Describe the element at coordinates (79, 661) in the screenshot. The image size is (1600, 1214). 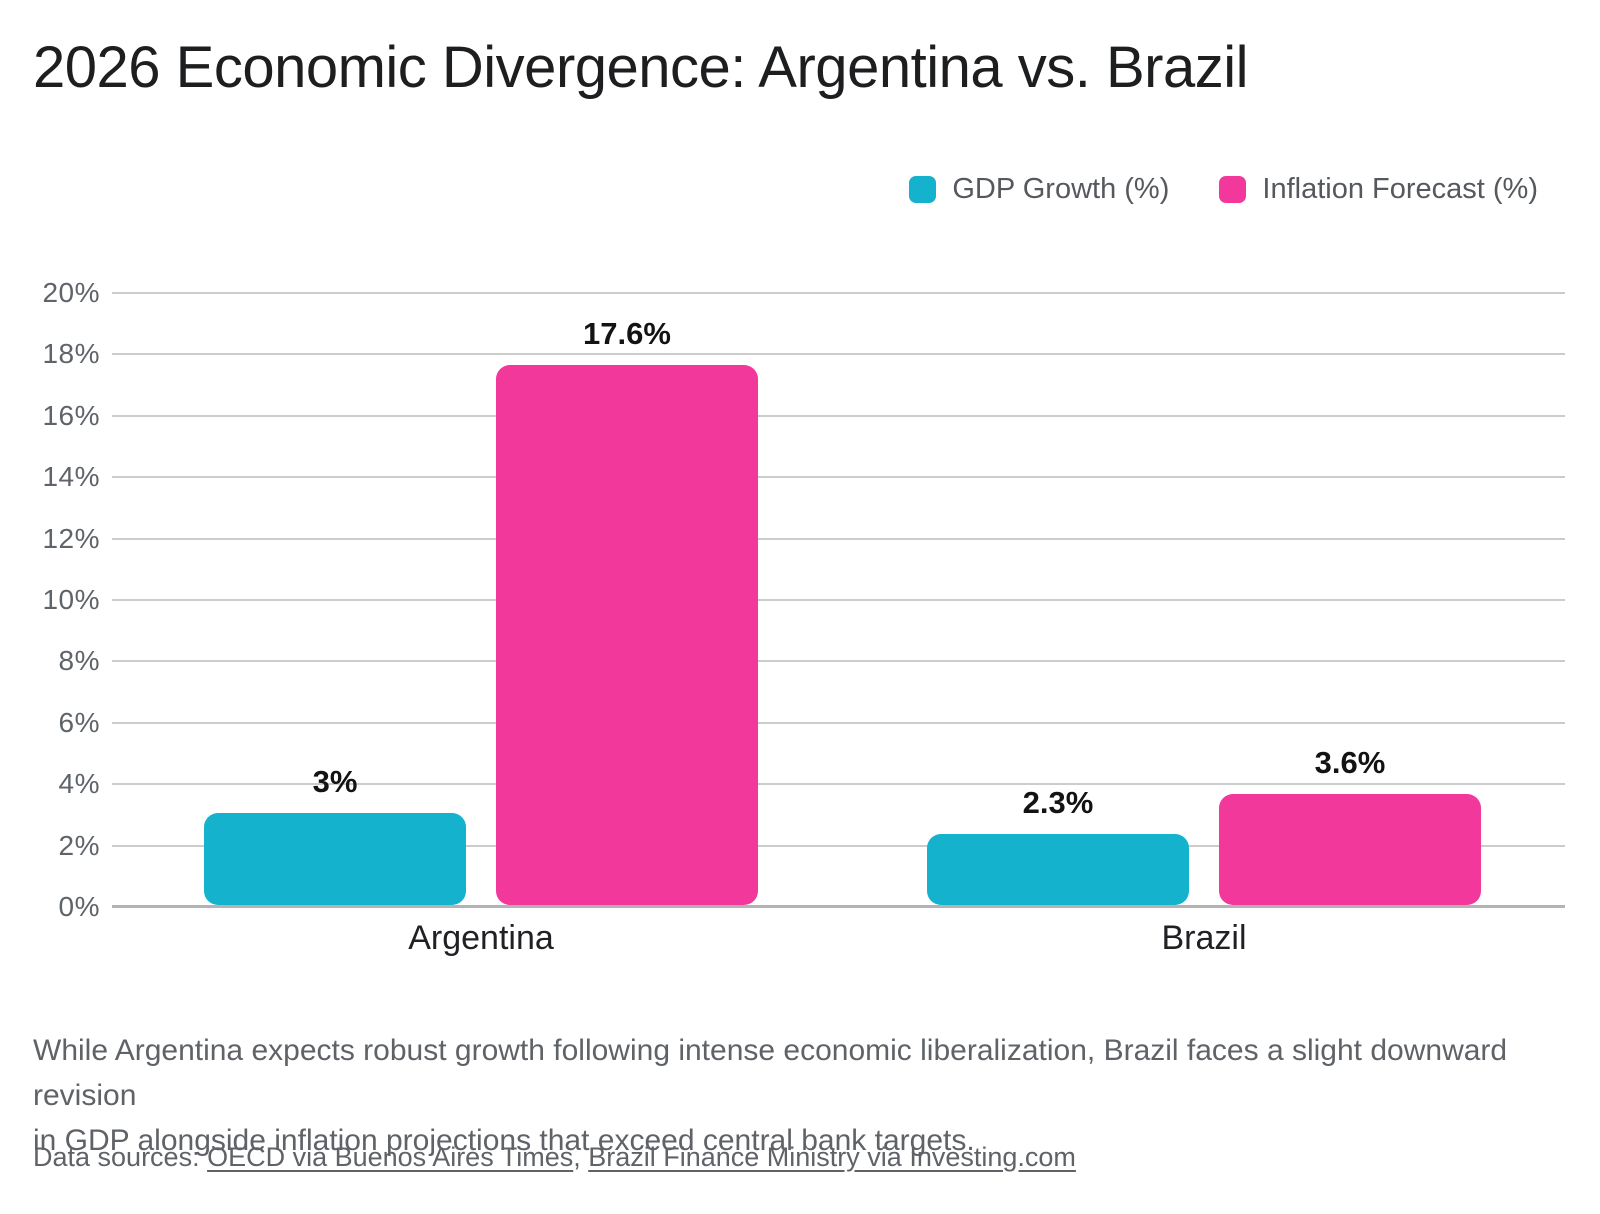
I see `y-axis-tick-label: 8%` at that location.